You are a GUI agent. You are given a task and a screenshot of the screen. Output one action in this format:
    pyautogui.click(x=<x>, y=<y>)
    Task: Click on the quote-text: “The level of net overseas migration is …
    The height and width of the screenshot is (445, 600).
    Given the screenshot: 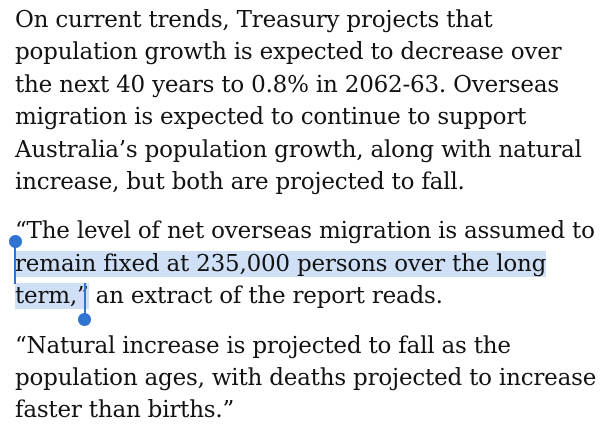 What is the action you would take?
    pyautogui.click(x=305, y=231)
    